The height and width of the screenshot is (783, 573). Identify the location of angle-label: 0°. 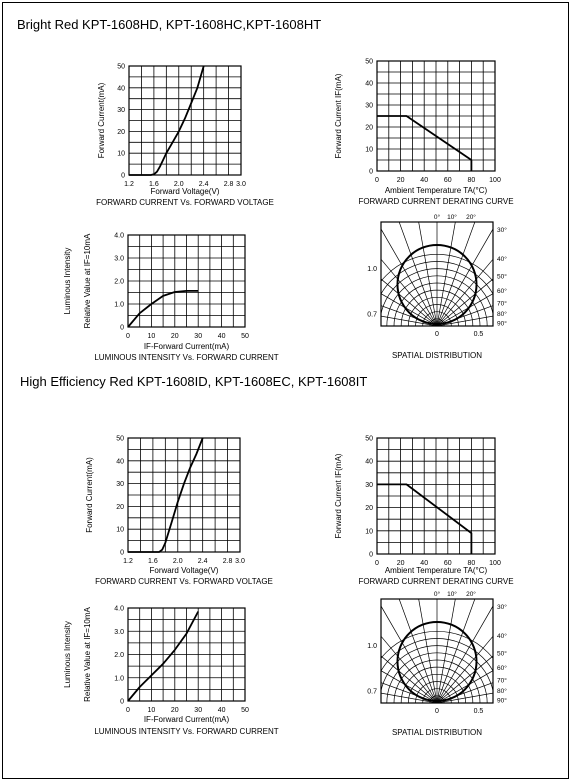
(437, 217).